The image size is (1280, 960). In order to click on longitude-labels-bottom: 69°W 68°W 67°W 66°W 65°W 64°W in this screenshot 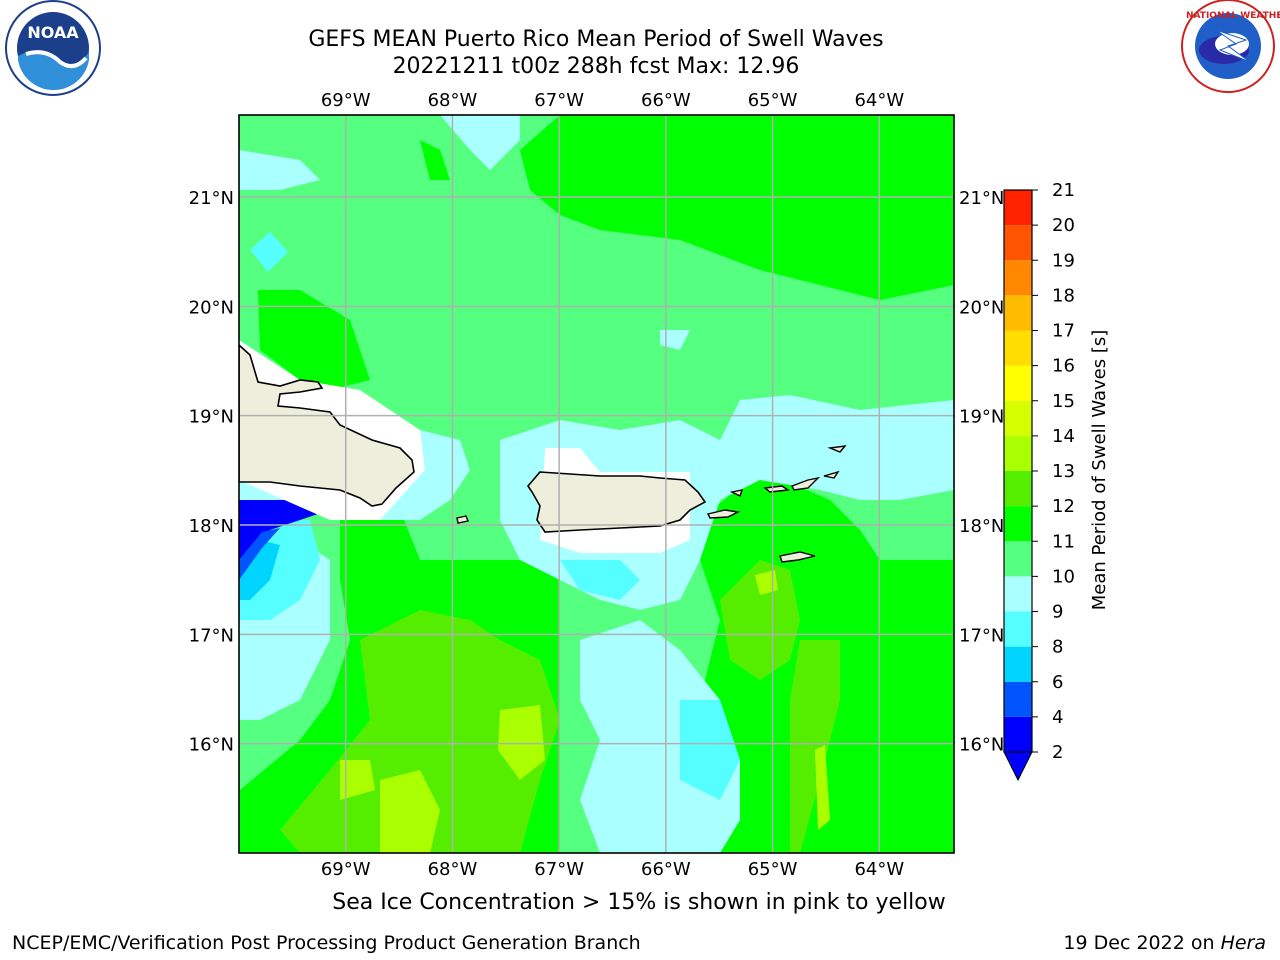, I will do `click(612, 869)`.